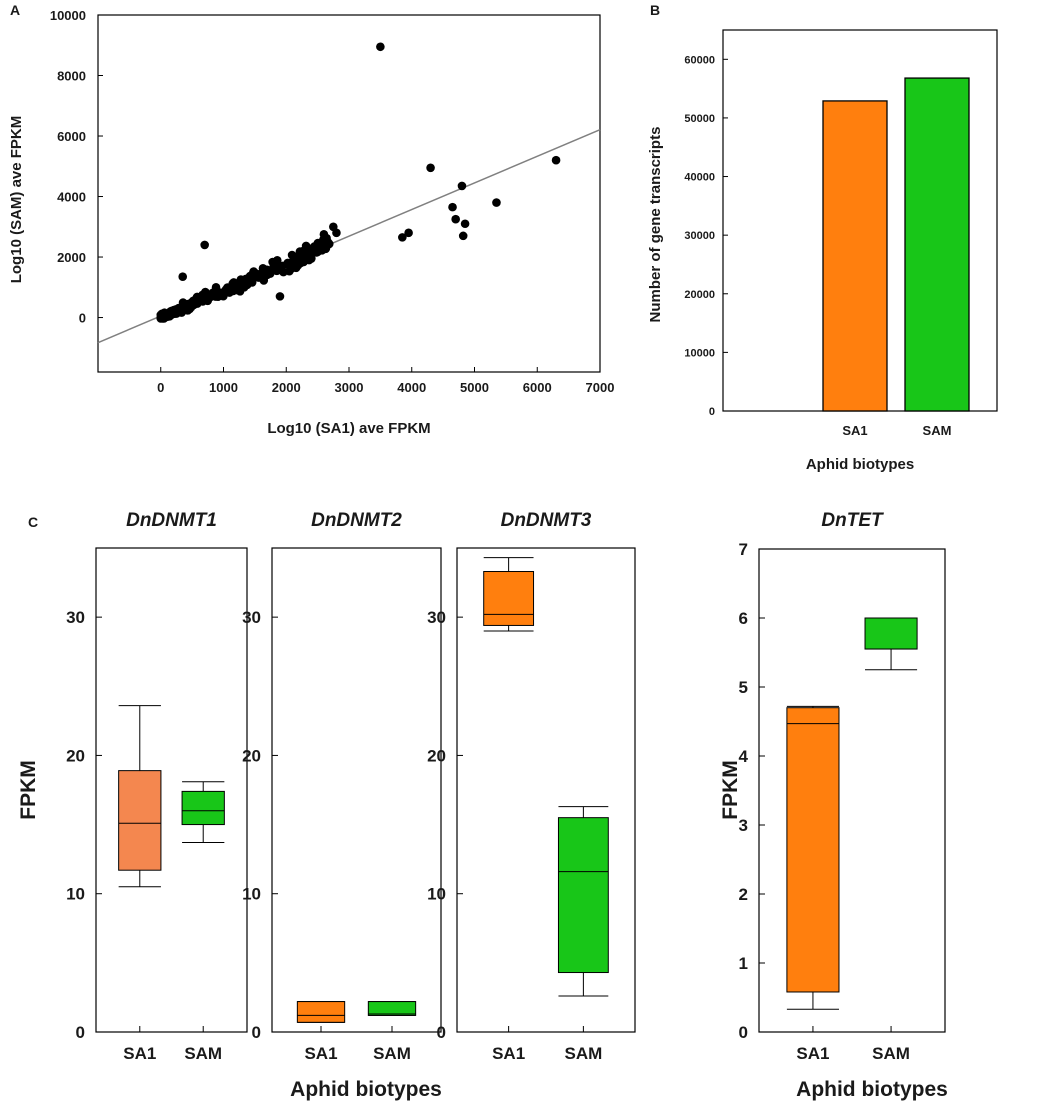  I want to click on y-tick-label: 20000, so click(699, 295).